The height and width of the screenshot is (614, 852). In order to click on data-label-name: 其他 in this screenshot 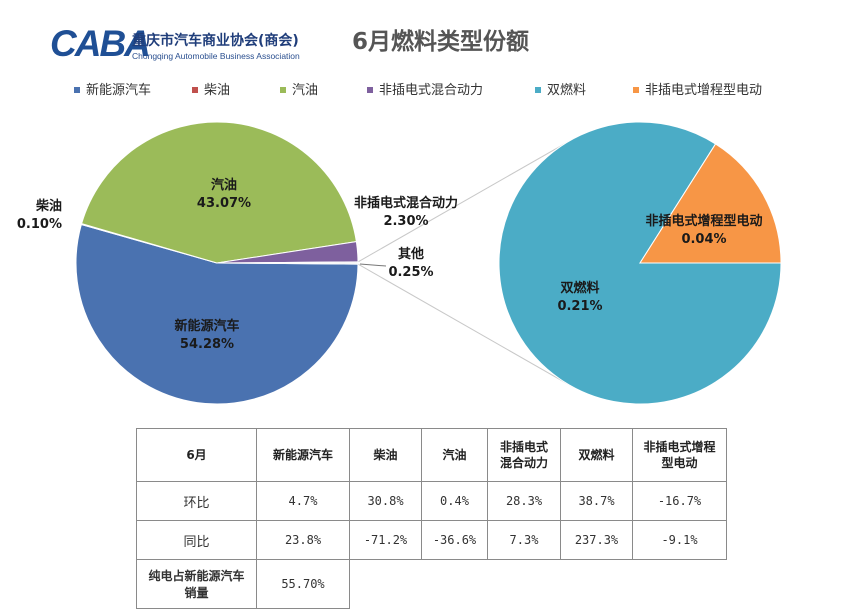, I will do `click(411, 254)`.